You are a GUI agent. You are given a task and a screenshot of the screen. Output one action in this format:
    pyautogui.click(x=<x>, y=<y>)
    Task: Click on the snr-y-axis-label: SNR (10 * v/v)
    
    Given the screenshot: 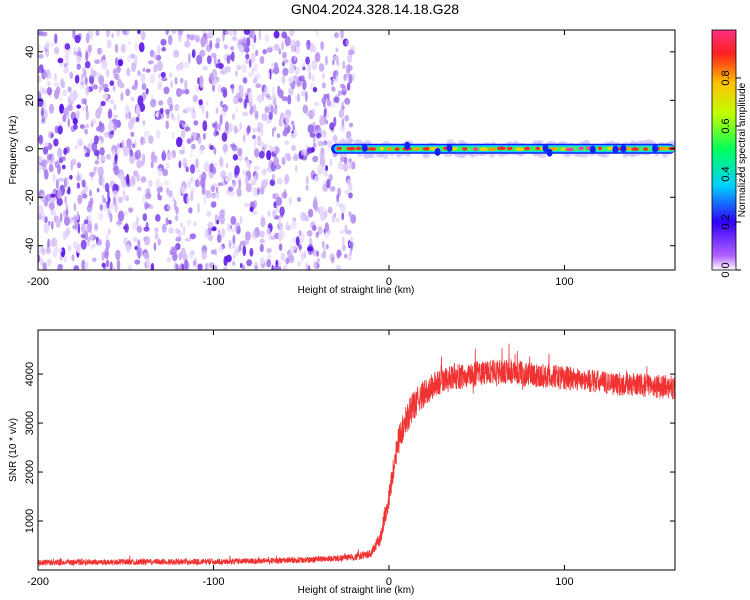 What is the action you would take?
    pyautogui.click(x=13, y=450)
    